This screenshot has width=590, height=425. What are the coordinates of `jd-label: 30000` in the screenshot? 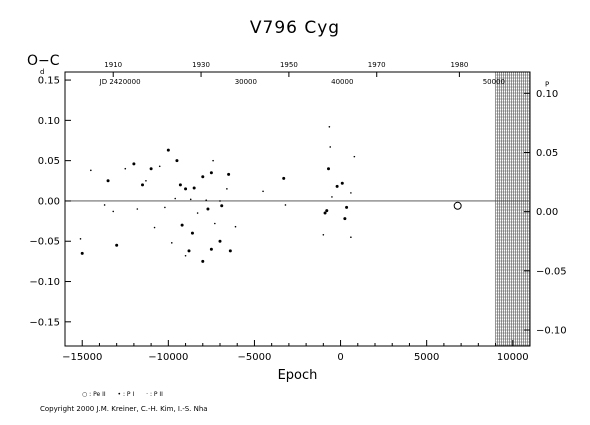 It's located at (246, 82).